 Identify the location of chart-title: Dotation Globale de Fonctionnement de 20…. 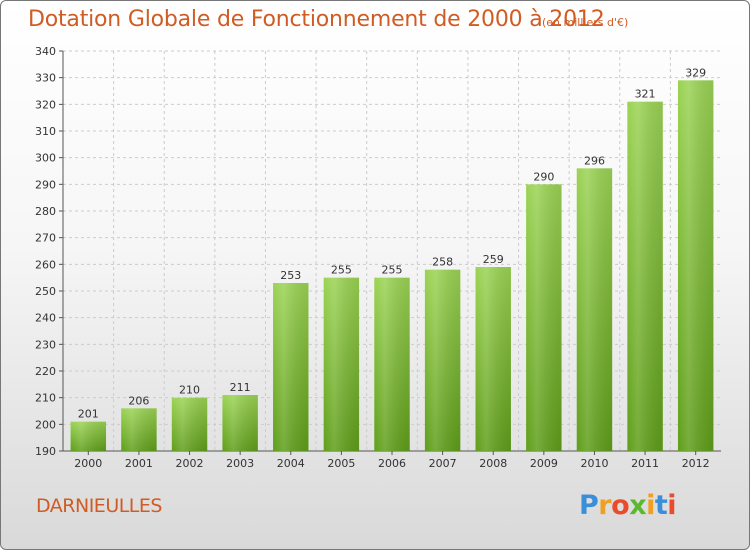
(316, 19).